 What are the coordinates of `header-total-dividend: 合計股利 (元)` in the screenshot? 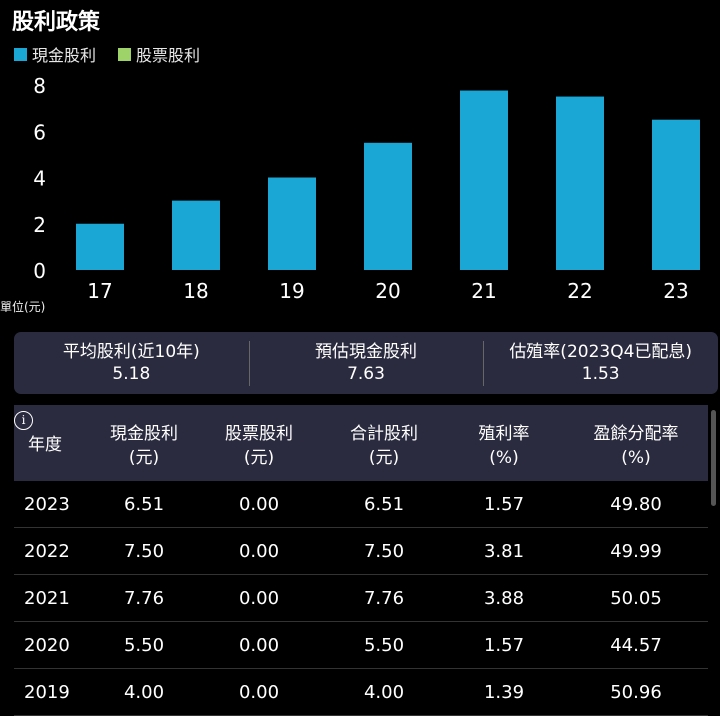 It's located at (384, 443).